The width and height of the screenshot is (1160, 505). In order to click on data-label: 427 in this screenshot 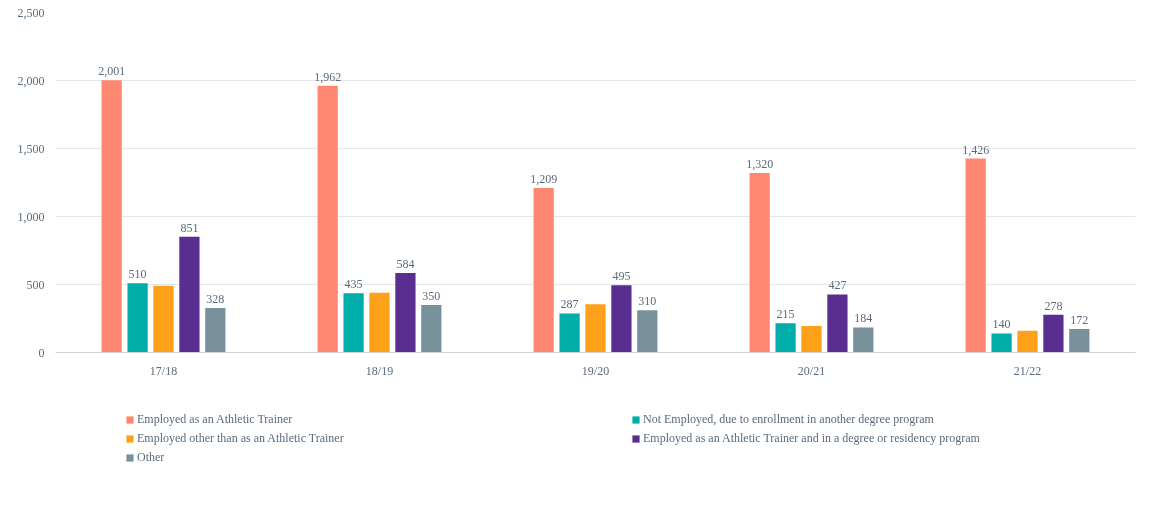, I will do `click(837, 285)`.